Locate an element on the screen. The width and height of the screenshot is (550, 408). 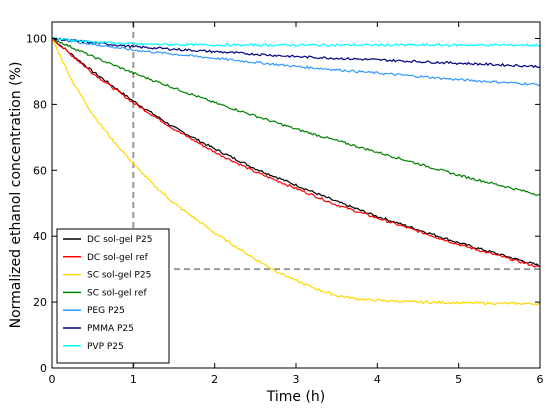
legend-entry-label: DC sol-gel P25 is located at coordinates (120, 240).